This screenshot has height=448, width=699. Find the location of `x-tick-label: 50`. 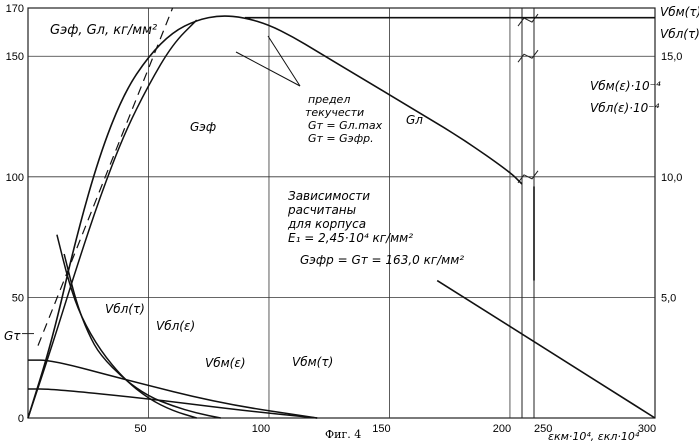

x-tick-label: 50 is located at coordinates (140, 429).